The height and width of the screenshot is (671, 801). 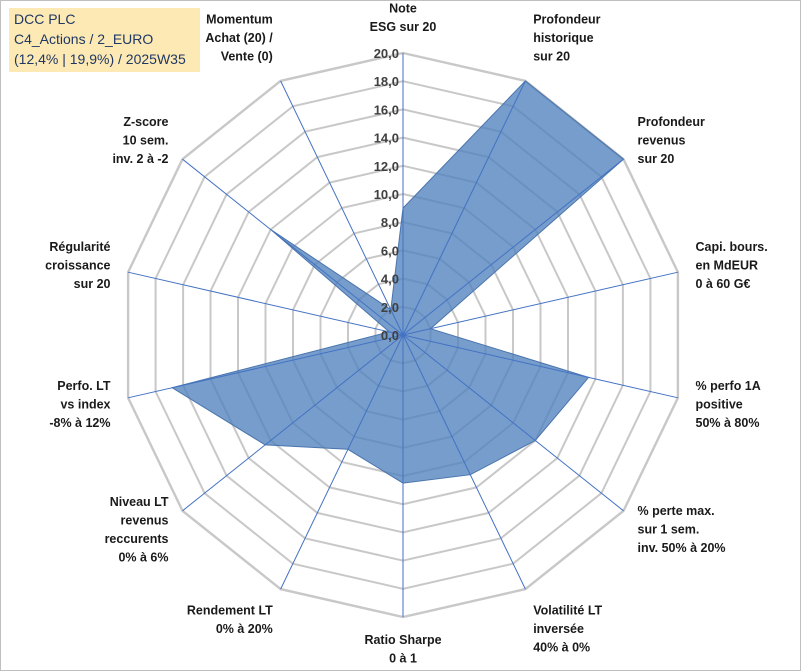 What do you see at coordinates (561, 647) in the screenshot?
I see `axis-label-line: 40% à 0%` at bounding box center [561, 647].